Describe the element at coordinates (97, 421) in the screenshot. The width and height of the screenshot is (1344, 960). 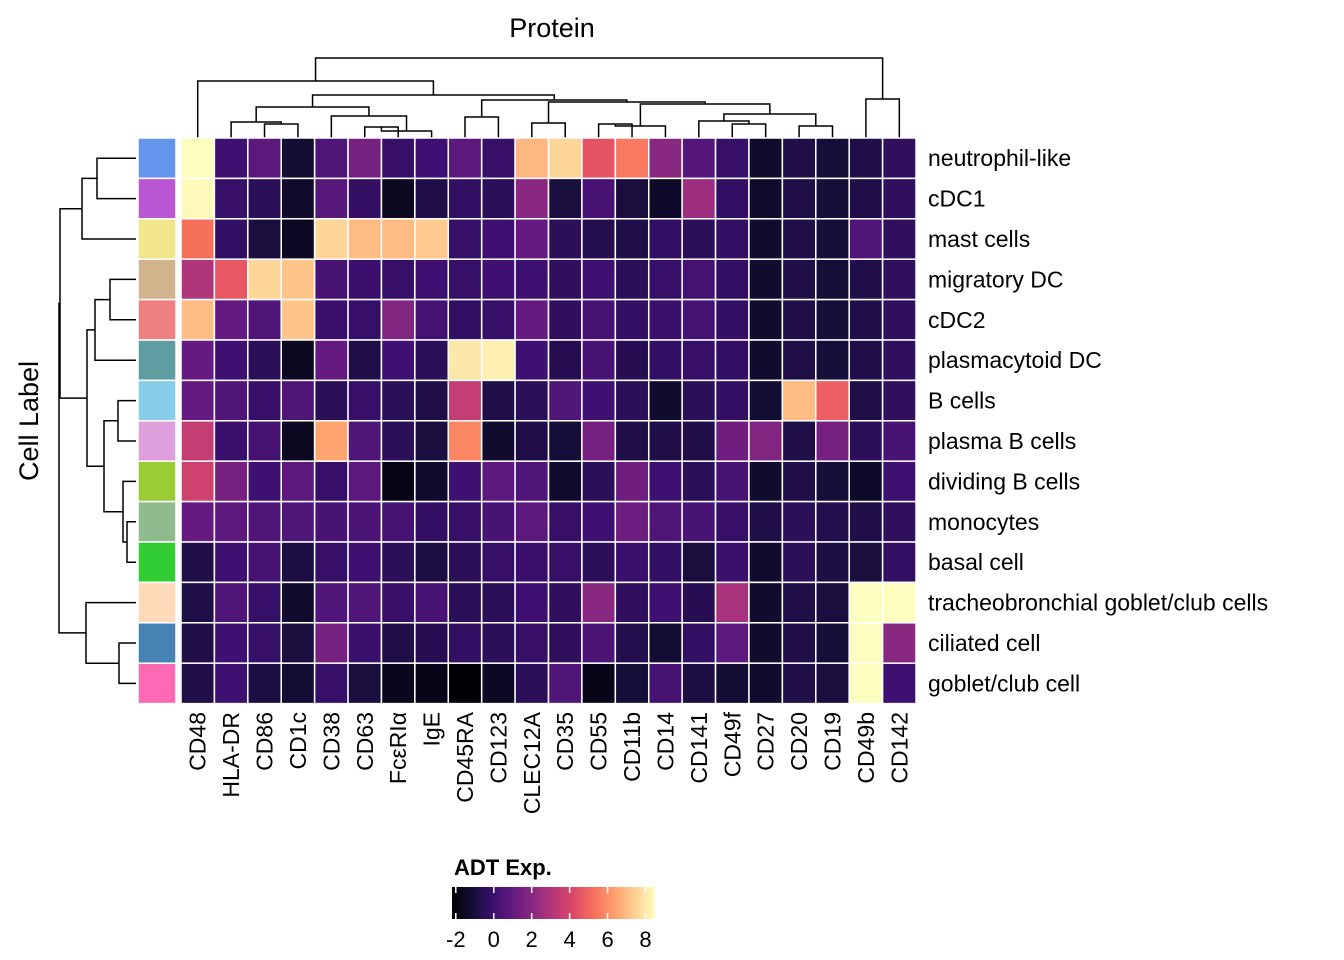
I see `row-dendrogram` at that location.